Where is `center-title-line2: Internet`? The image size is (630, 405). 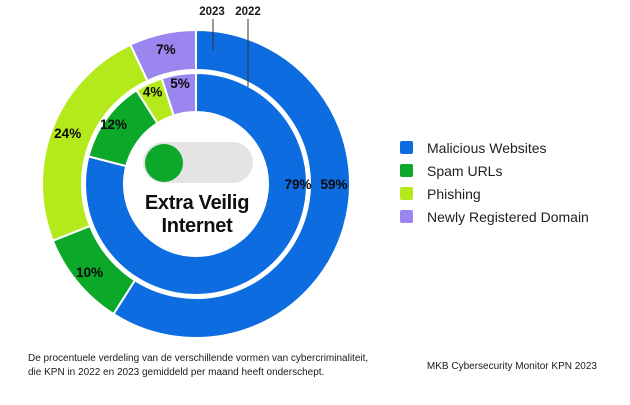
center-title-line2: Internet is located at coordinates (197, 226).